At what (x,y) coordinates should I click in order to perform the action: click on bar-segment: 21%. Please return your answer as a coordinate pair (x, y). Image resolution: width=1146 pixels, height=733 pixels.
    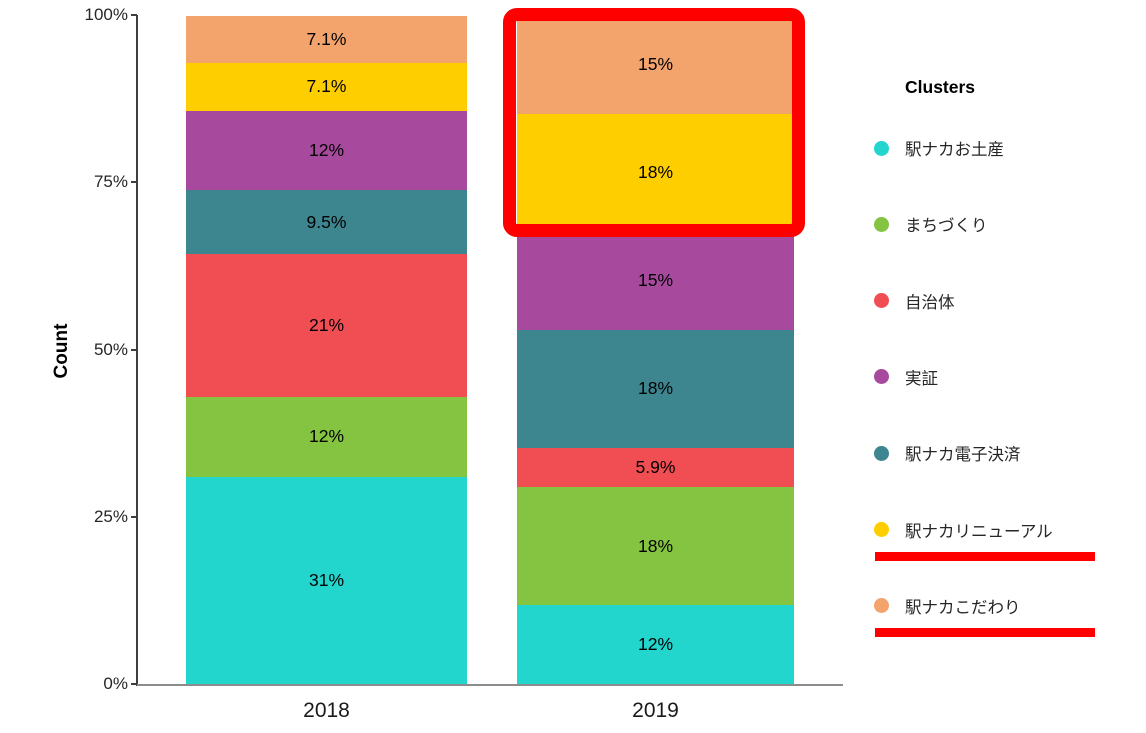
    Looking at the image, I should click on (326, 325).